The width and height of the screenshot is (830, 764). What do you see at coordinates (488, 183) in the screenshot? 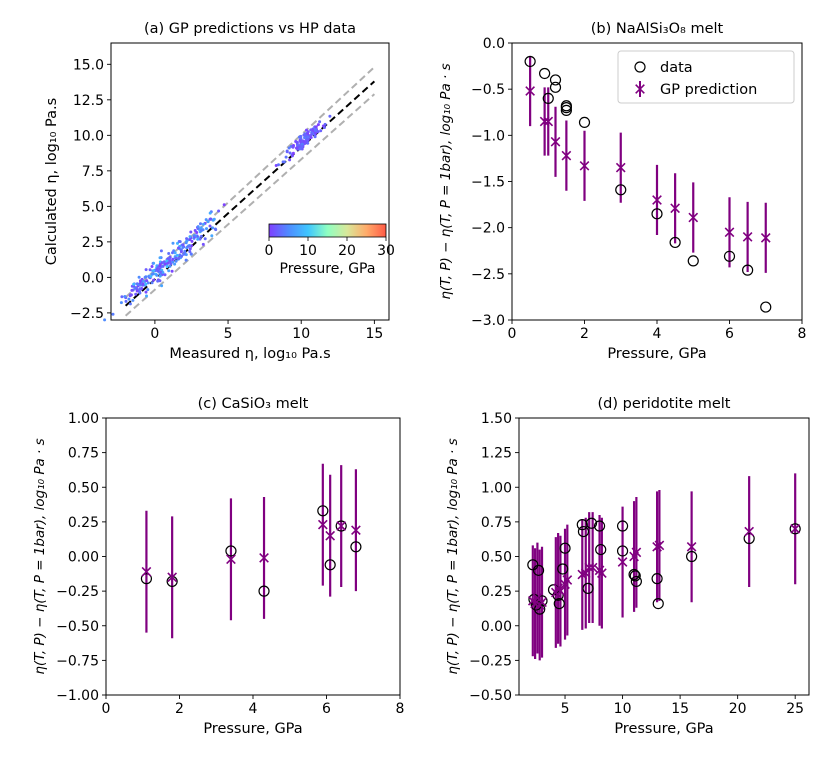
I see `y-tick-label: −1.5` at bounding box center [488, 183].